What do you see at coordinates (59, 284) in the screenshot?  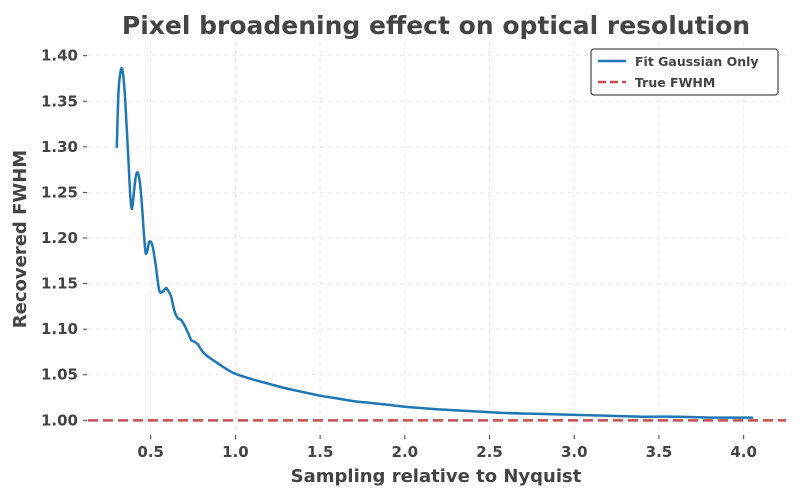 I see `y-tick-label: 1.15` at bounding box center [59, 284].